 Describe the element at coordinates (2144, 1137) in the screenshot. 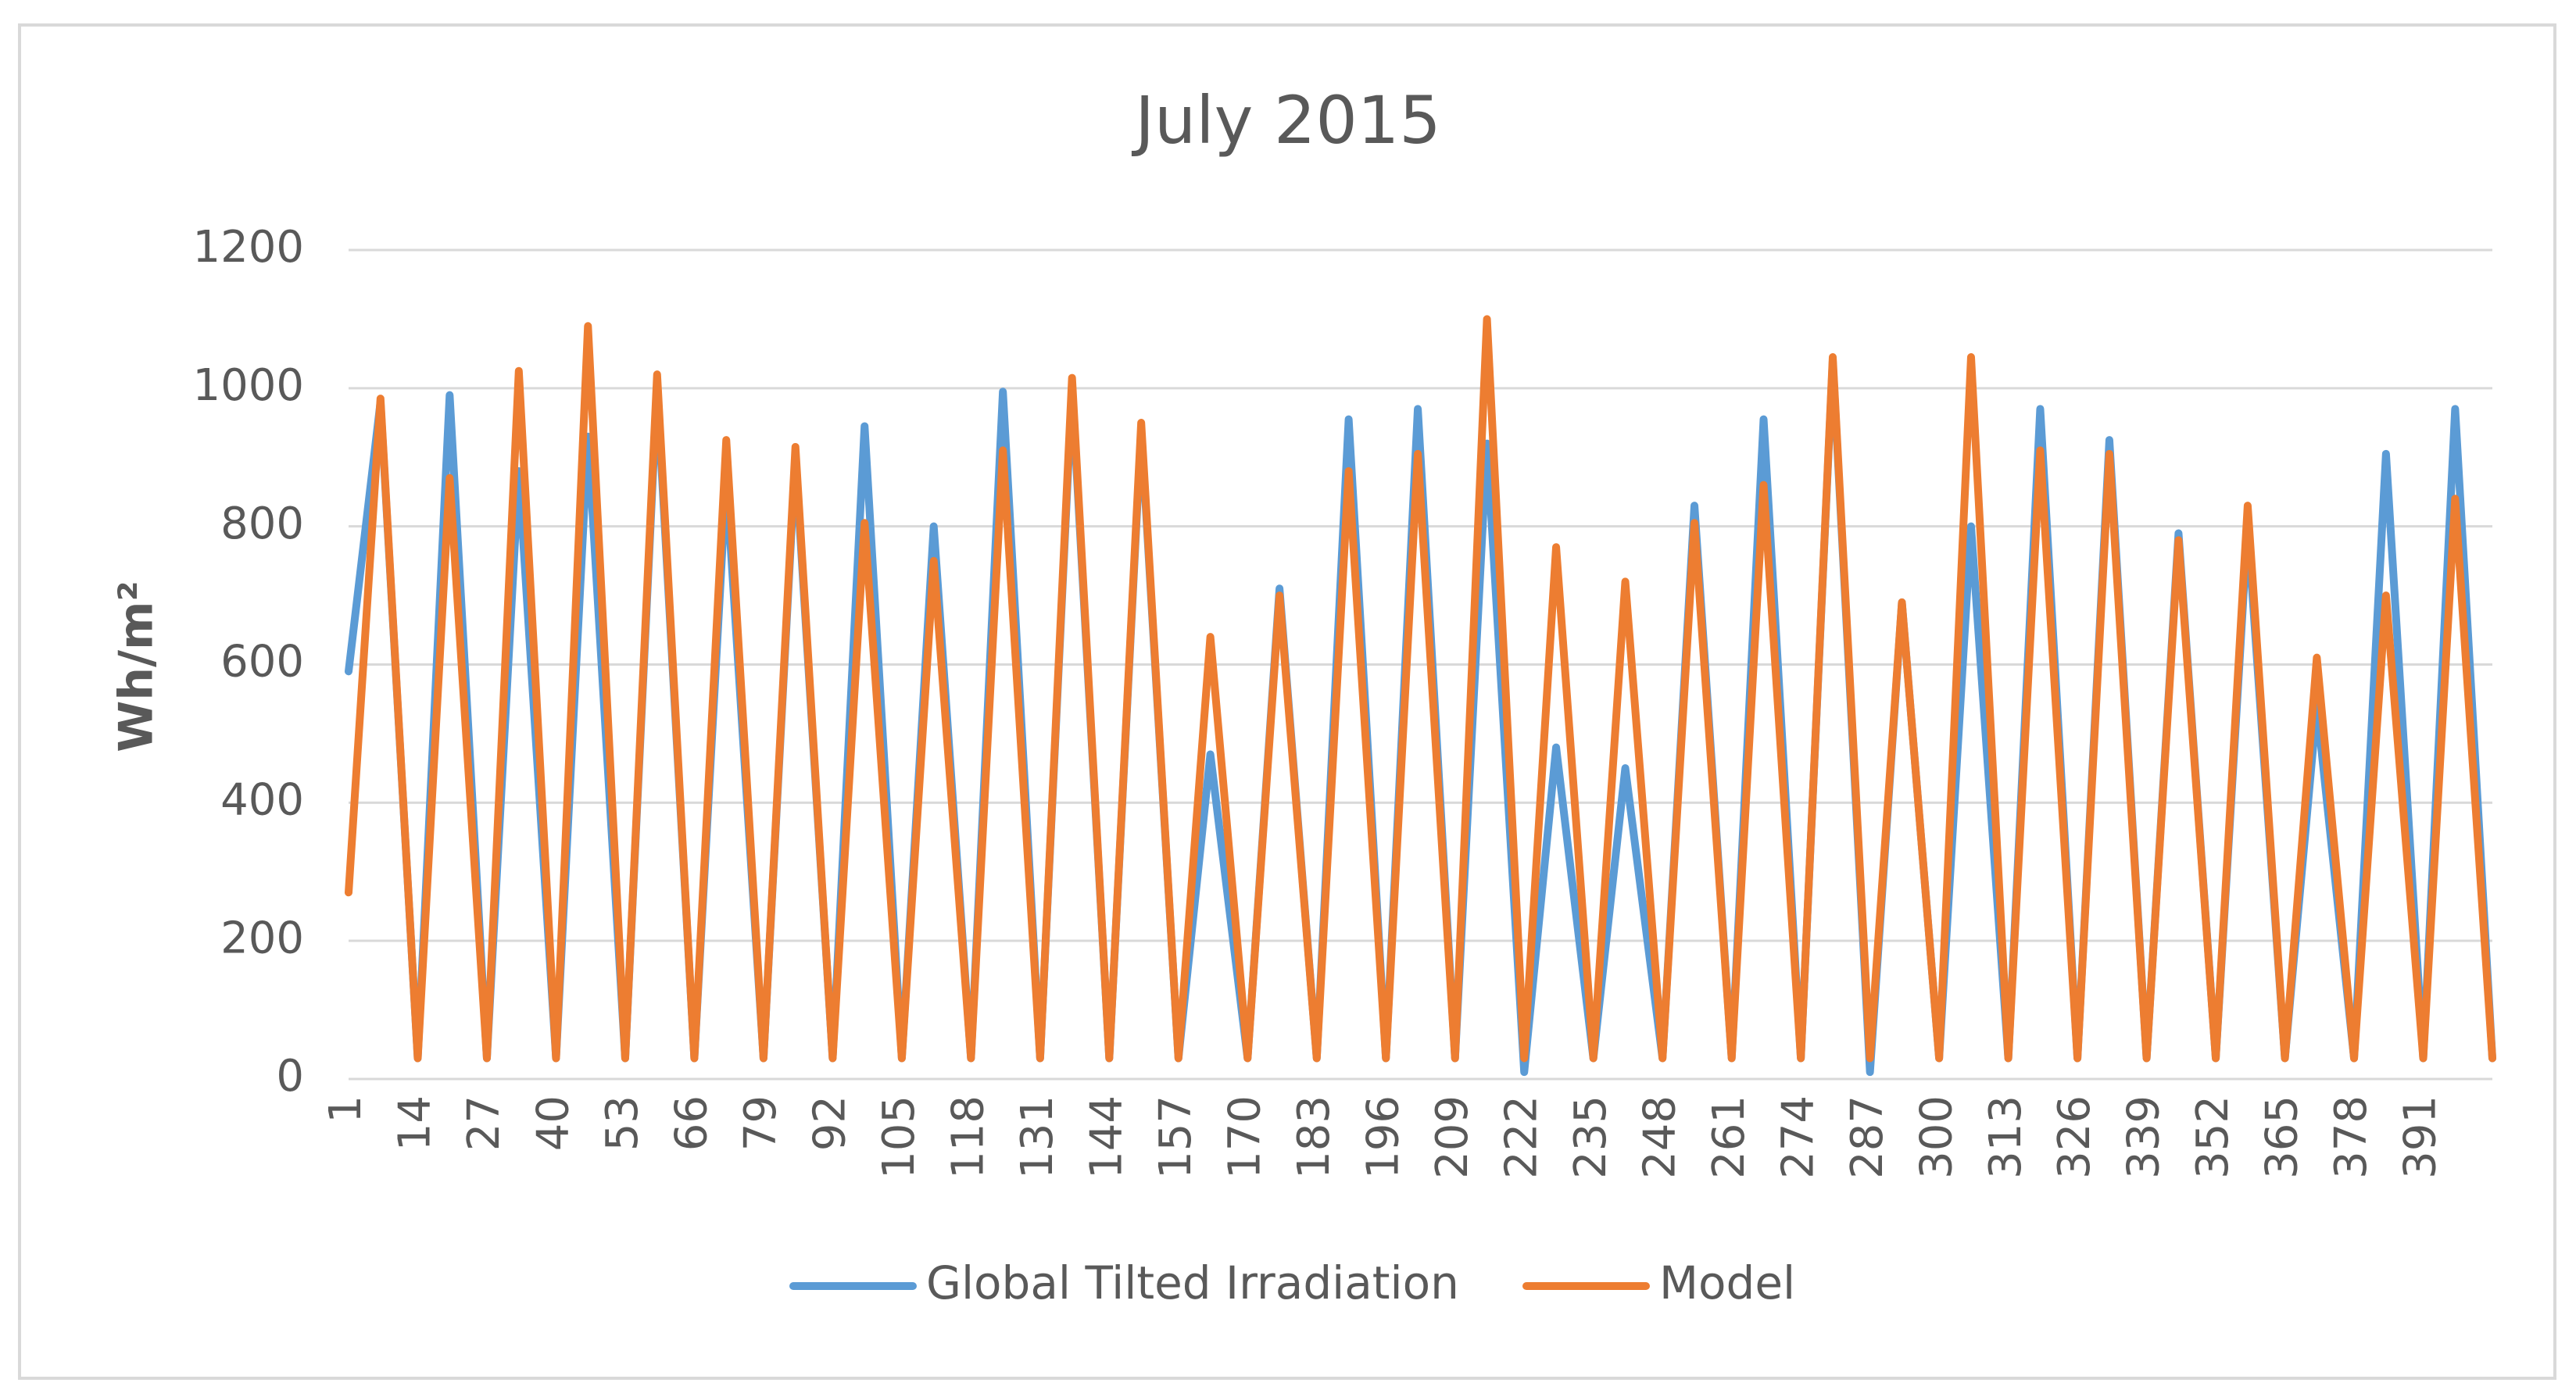

I see `x-tick-label: 339` at that location.